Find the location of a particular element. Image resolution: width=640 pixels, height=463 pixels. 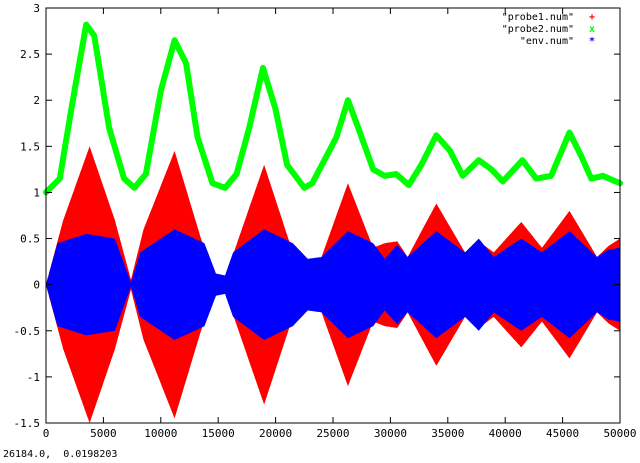

x-tick-label: 0 is located at coordinates (46, 433).